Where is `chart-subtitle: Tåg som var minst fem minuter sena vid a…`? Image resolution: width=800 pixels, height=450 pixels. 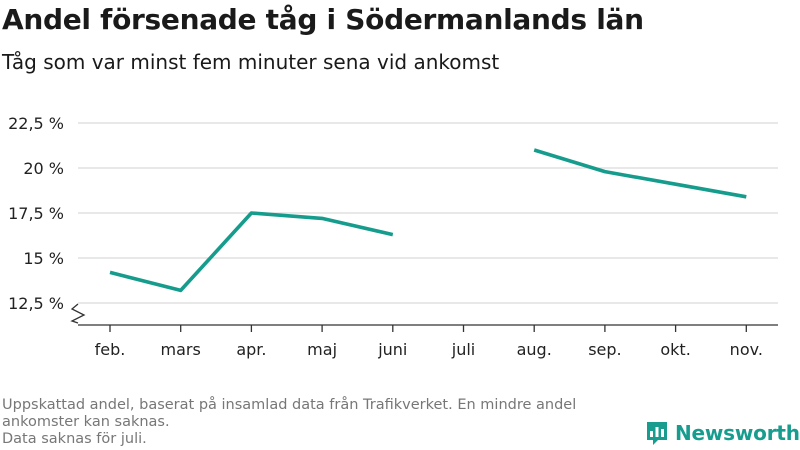
chart-subtitle: Tåg som var minst fem minuter sena vid a… is located at coordinates (251, 62).